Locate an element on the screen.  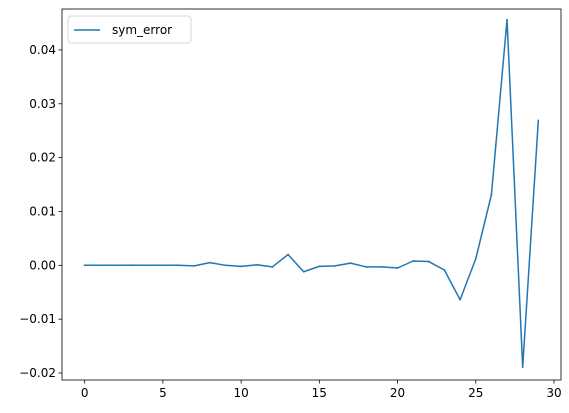
y-tick-label: 0.04 is located at coordinates (42, 50).